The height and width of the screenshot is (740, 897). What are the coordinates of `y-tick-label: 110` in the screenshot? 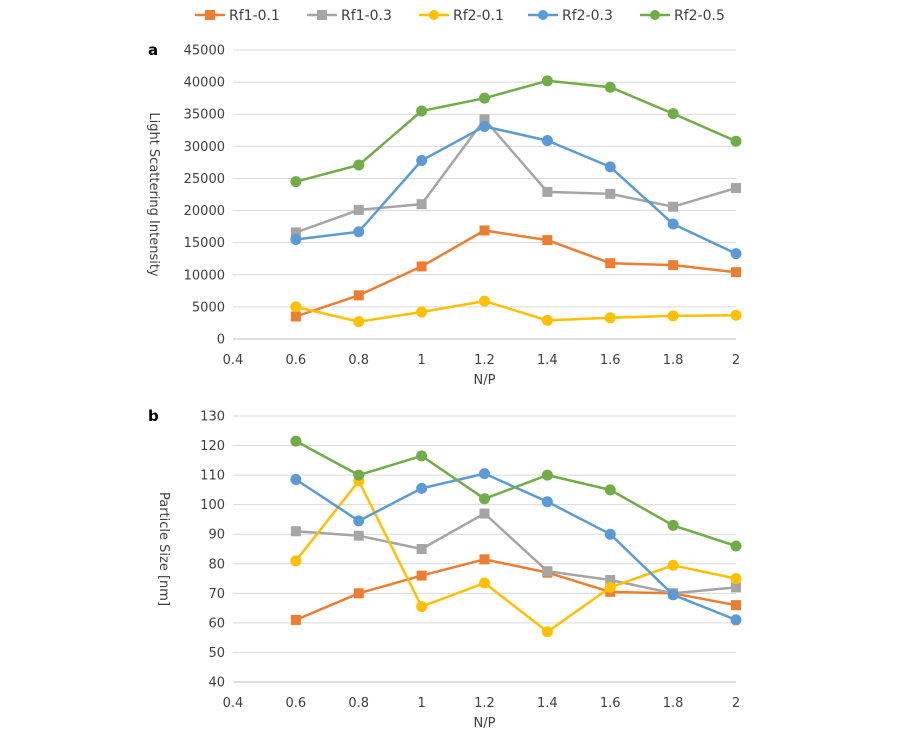 It's located at (212, 476).